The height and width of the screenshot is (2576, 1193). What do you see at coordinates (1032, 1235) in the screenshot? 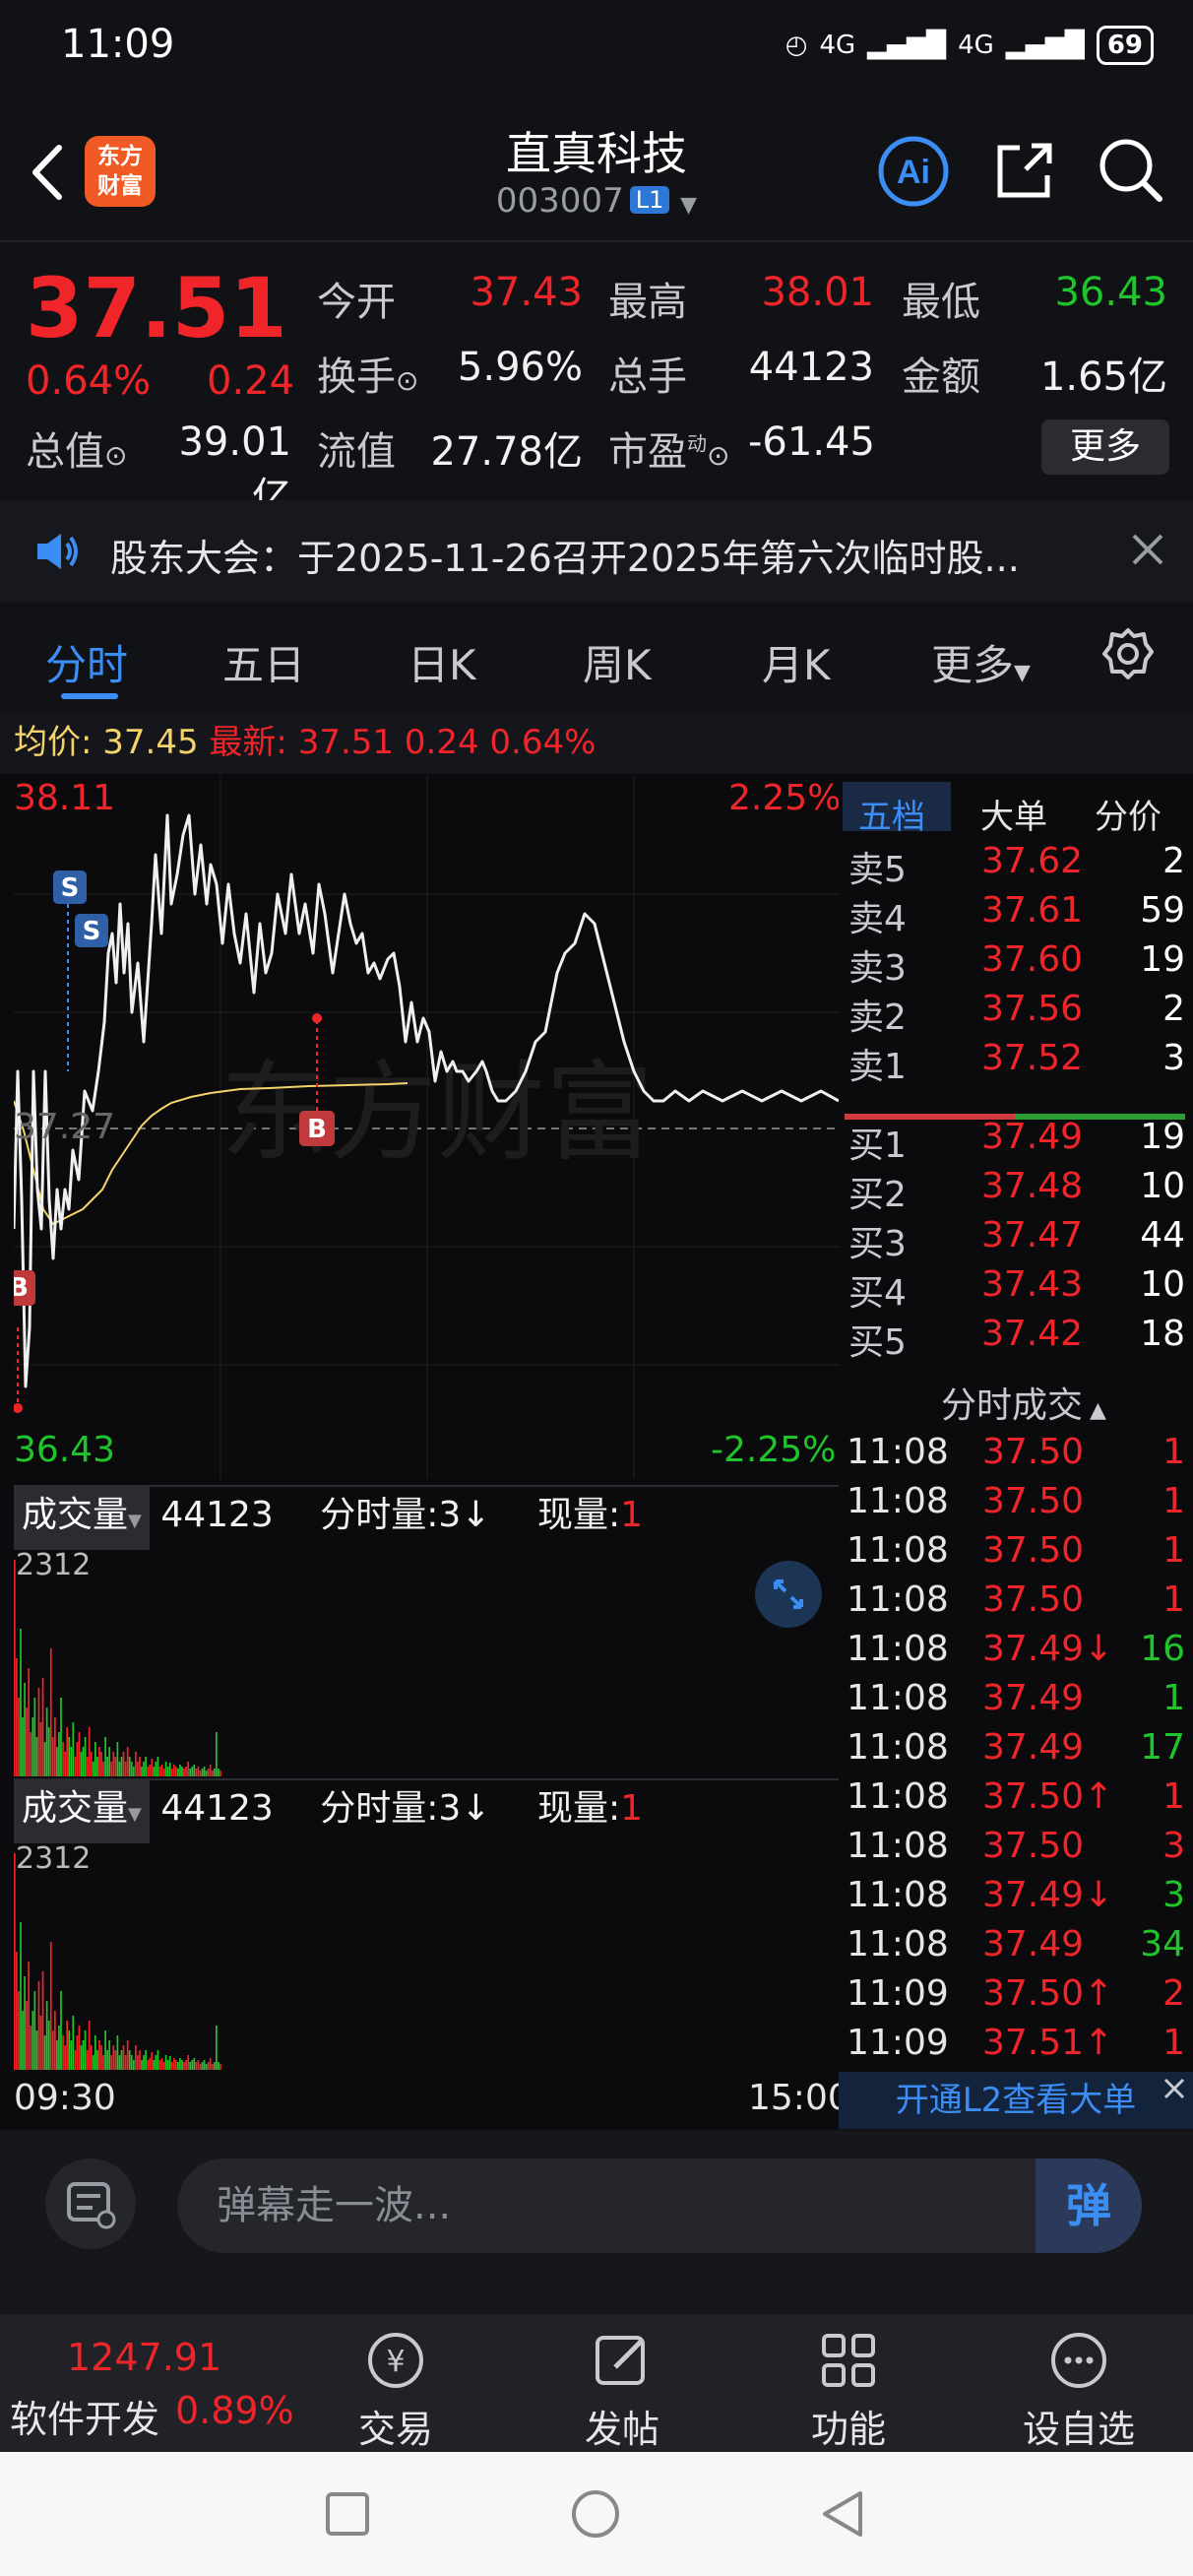
I see `bid-price: 37.47` at bounding box center [1032, 1235].